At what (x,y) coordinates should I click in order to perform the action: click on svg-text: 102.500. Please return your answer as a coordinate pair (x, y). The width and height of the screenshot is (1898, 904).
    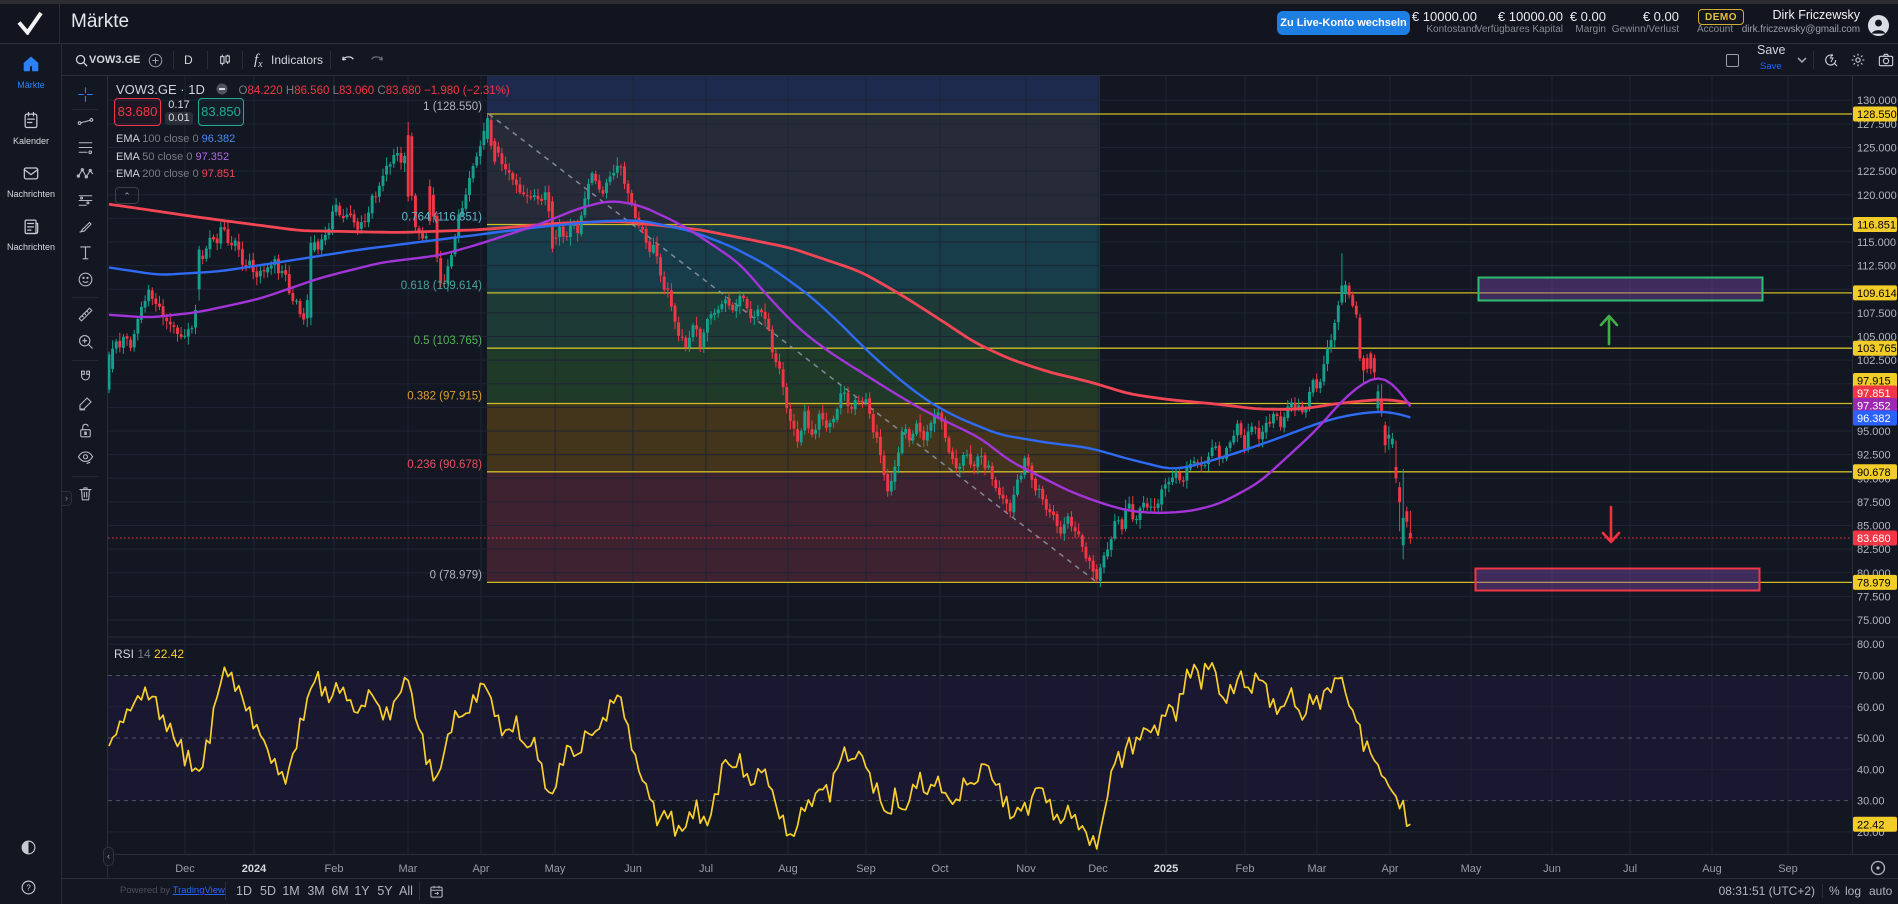
    Looking at the image, I should click on (1877, 361).